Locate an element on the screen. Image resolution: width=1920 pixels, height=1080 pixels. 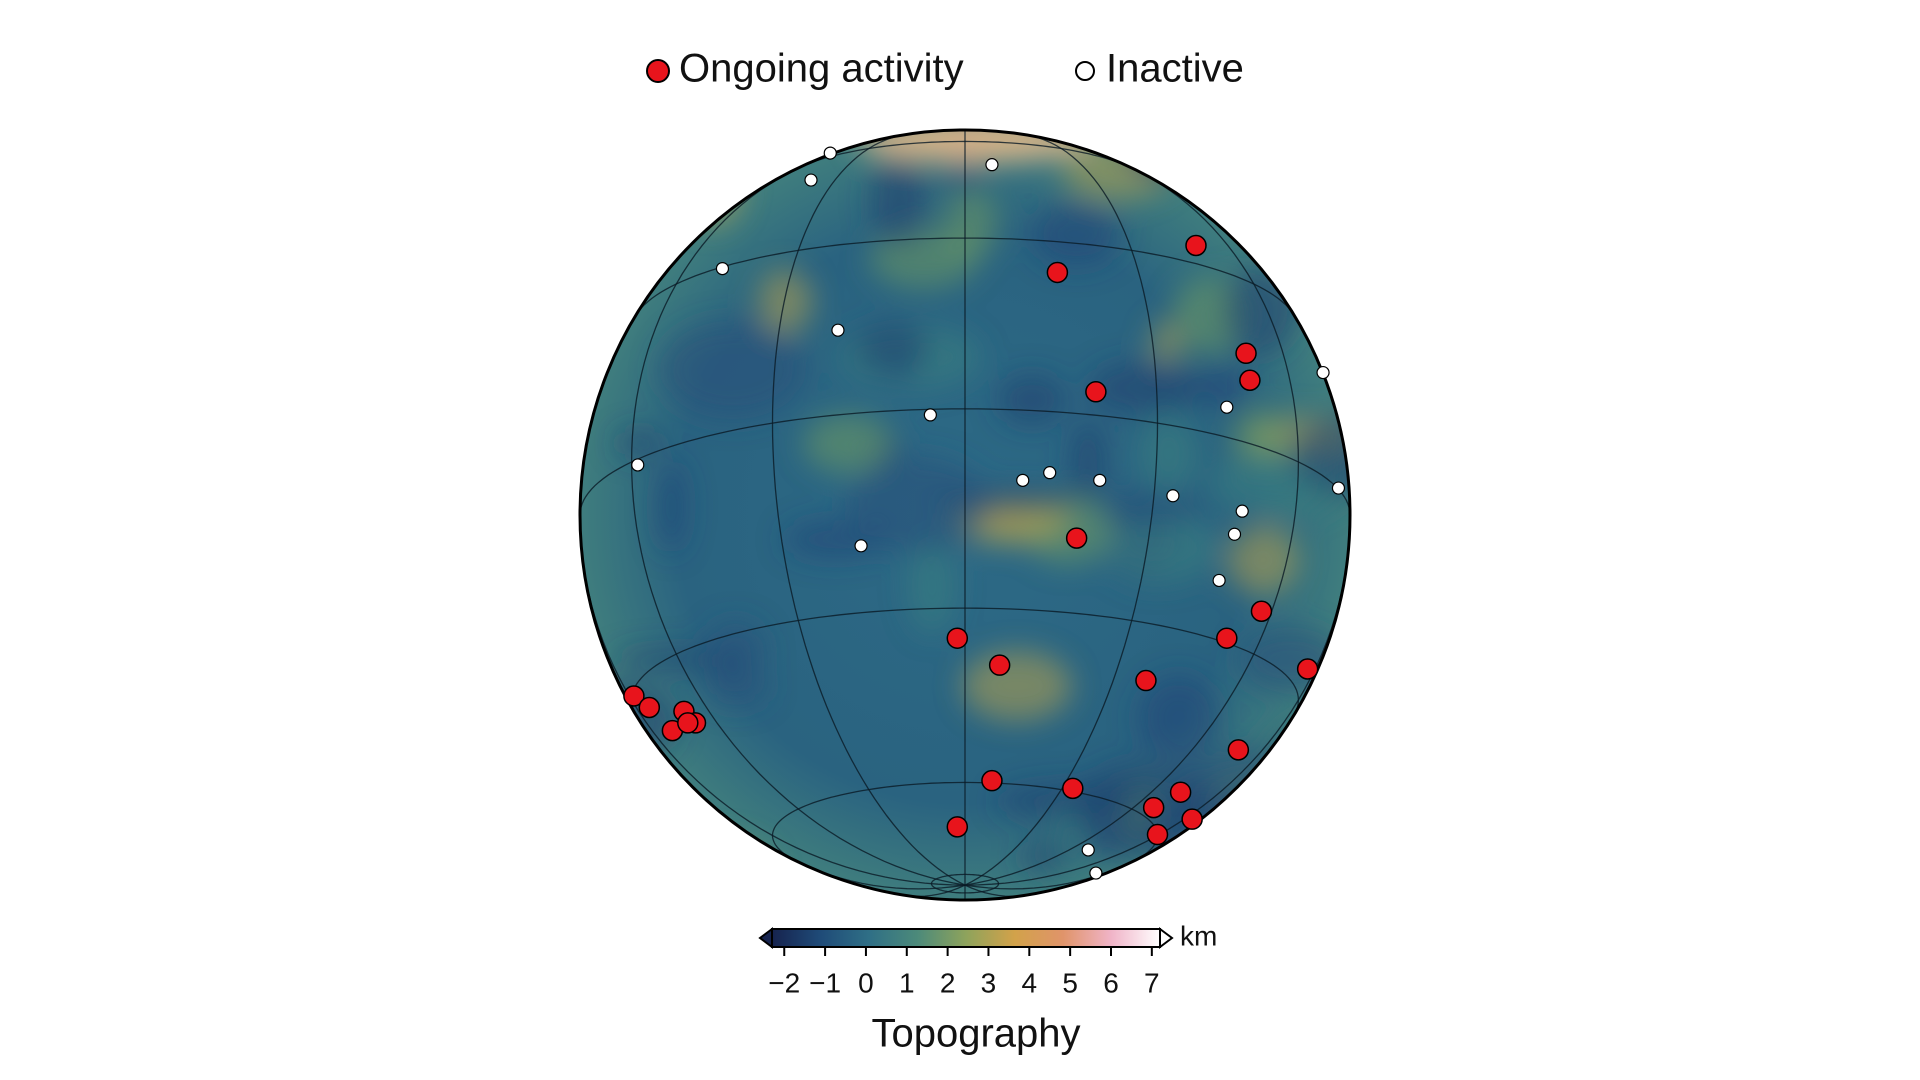
colorbar-tick-label: −1 is located at coordinates (825, 982).